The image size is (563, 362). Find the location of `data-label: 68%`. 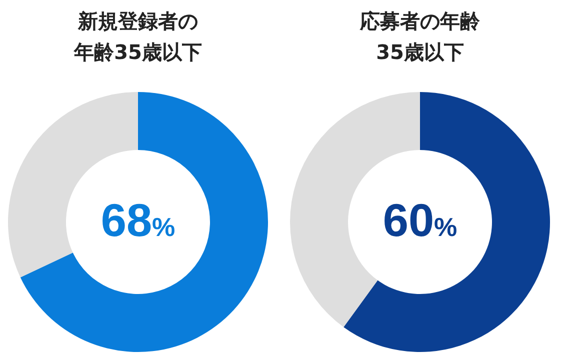

data-label: 68% is located at coordinates (138, 220).